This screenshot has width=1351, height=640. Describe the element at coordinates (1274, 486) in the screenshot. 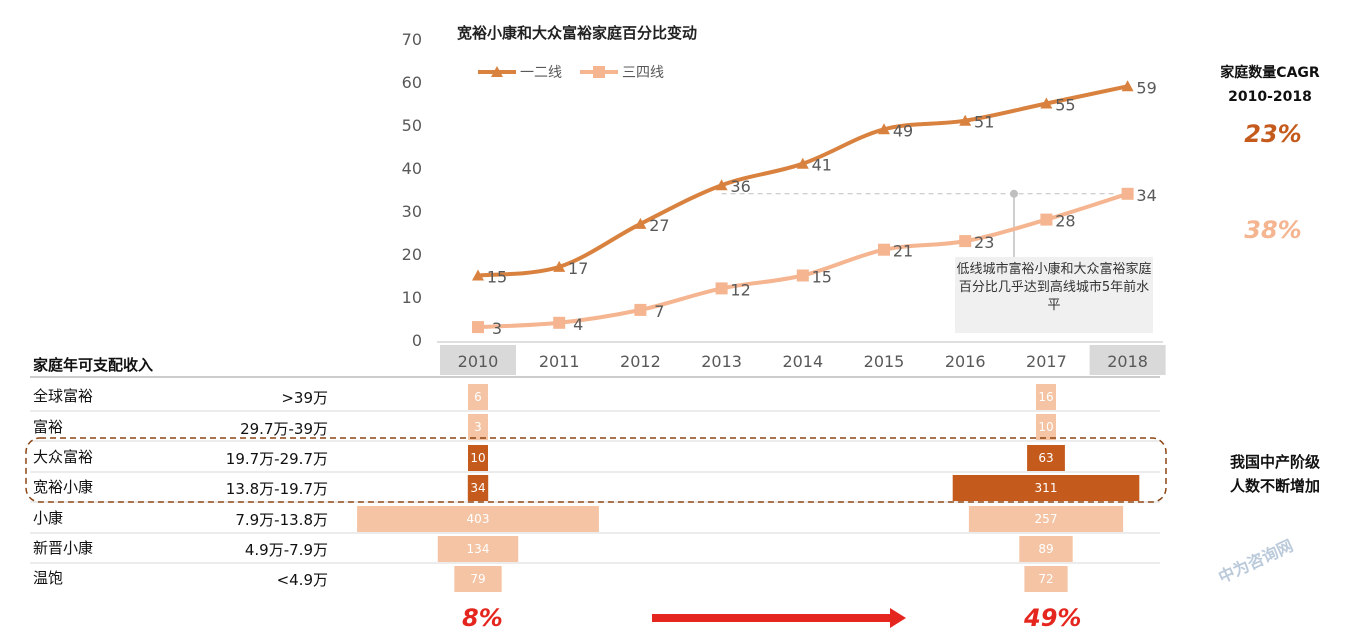

I see `side-note-line2: 人数不断增加` at that location.